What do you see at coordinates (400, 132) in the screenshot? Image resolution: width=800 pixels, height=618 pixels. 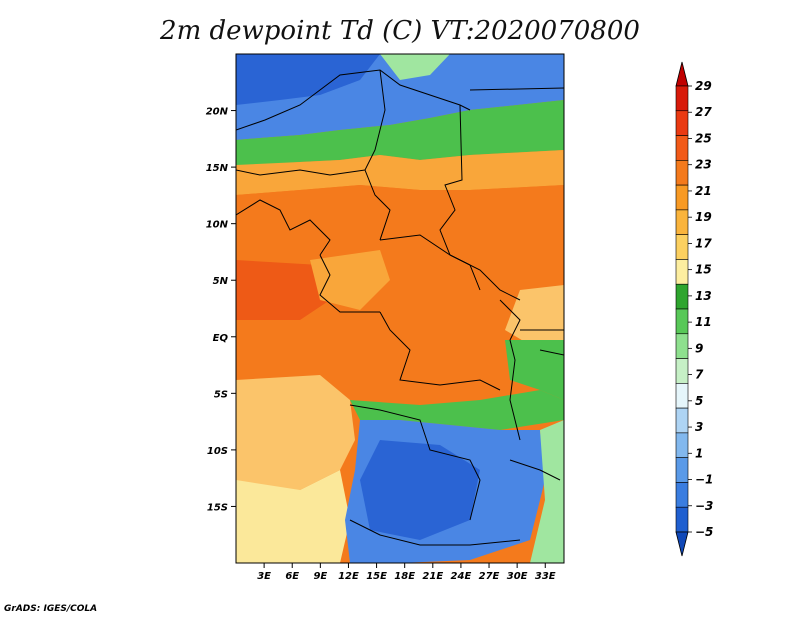 I see `field-sahel-transition` at bounding box center [400, 132].